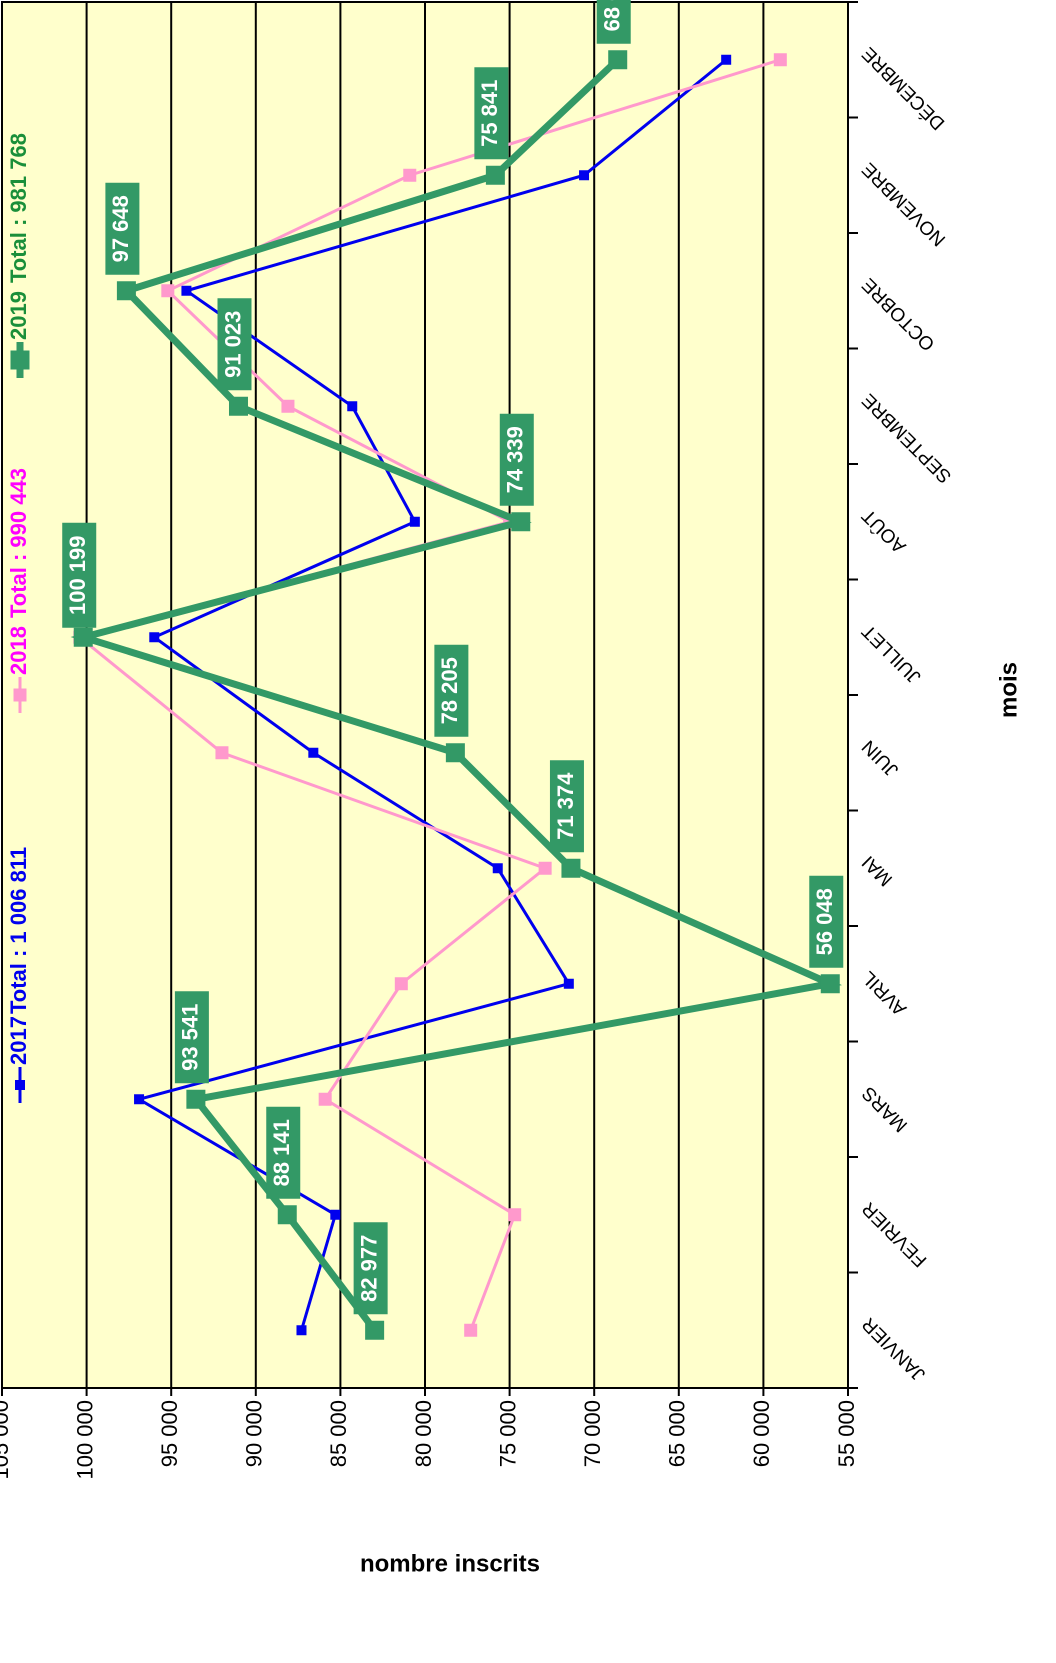  I want to click on legend-label: 2017, so click(18, 1040).